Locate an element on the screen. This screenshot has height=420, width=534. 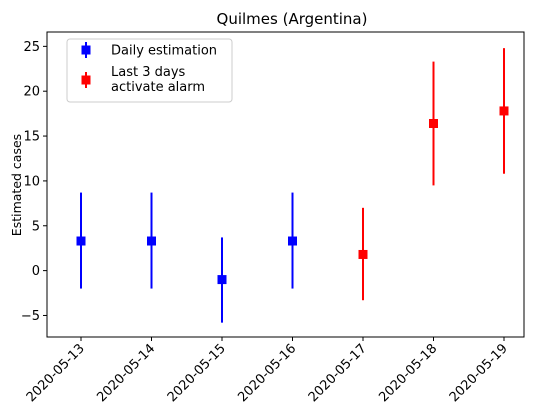
y-tick-label: 20 is located at coordinates (31, 92).